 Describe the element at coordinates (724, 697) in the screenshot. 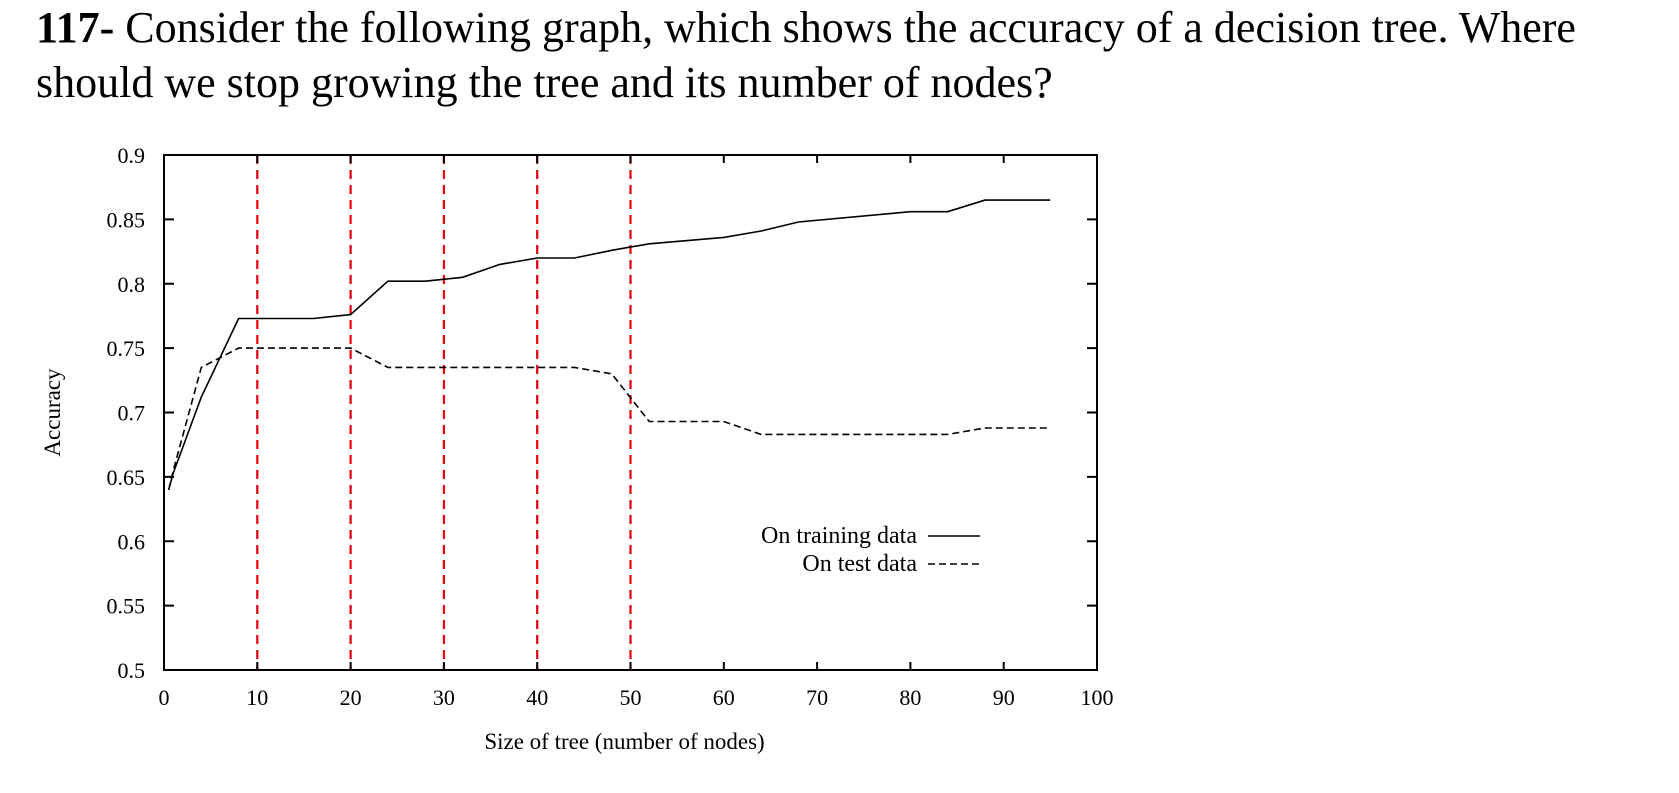

I see `x-tick-label: 60` at that location.